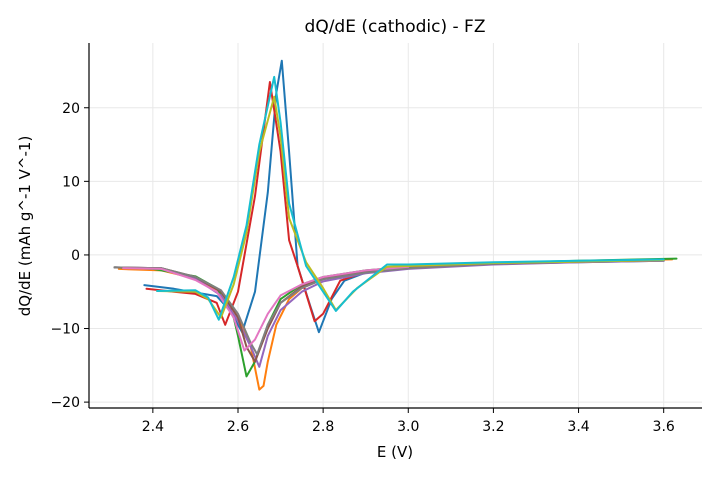 The height and width of the screenshot is (480, 720). What do you see at coordinates (65, 403) in the screenshot?
I see `y-tick-label: −20` at bounding box center [65, 403].